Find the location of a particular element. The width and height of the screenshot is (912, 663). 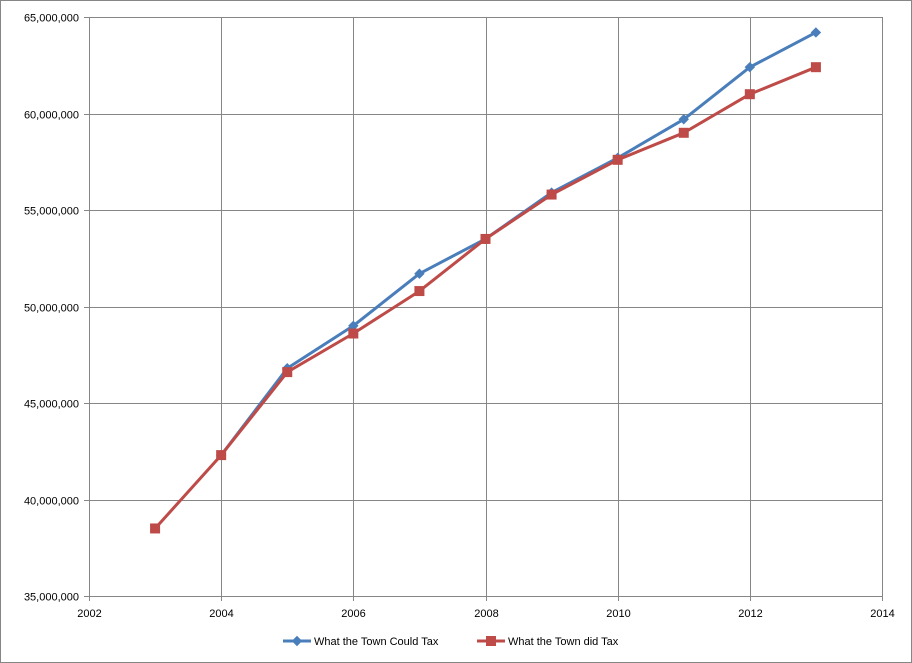

x-tick-label: 2002 is located at coordinates (89, 614).